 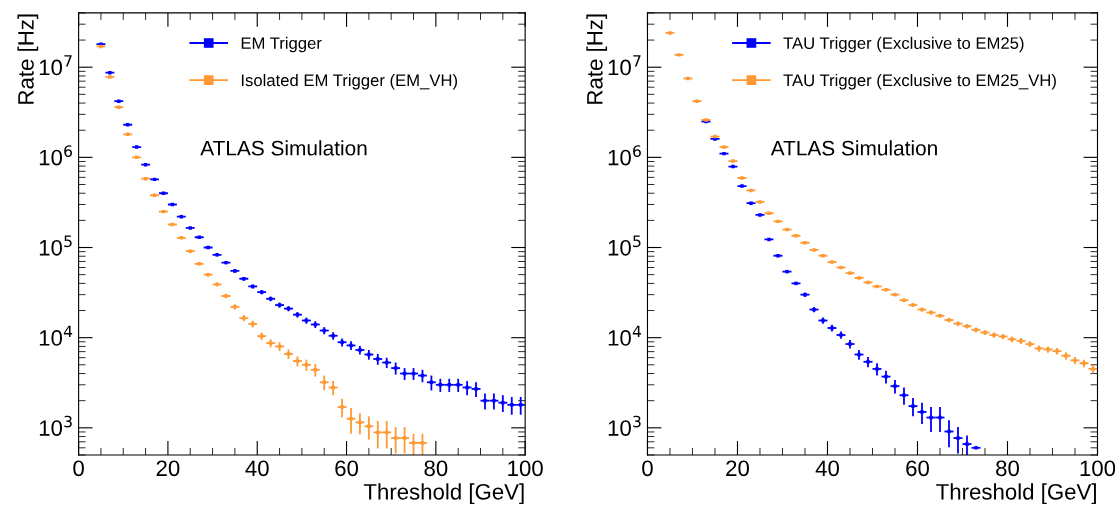 What do you see at coordinates (281, 44) in the screenshot?
I see `legend-label: EM Trigger` at bounding box center [281, 44].